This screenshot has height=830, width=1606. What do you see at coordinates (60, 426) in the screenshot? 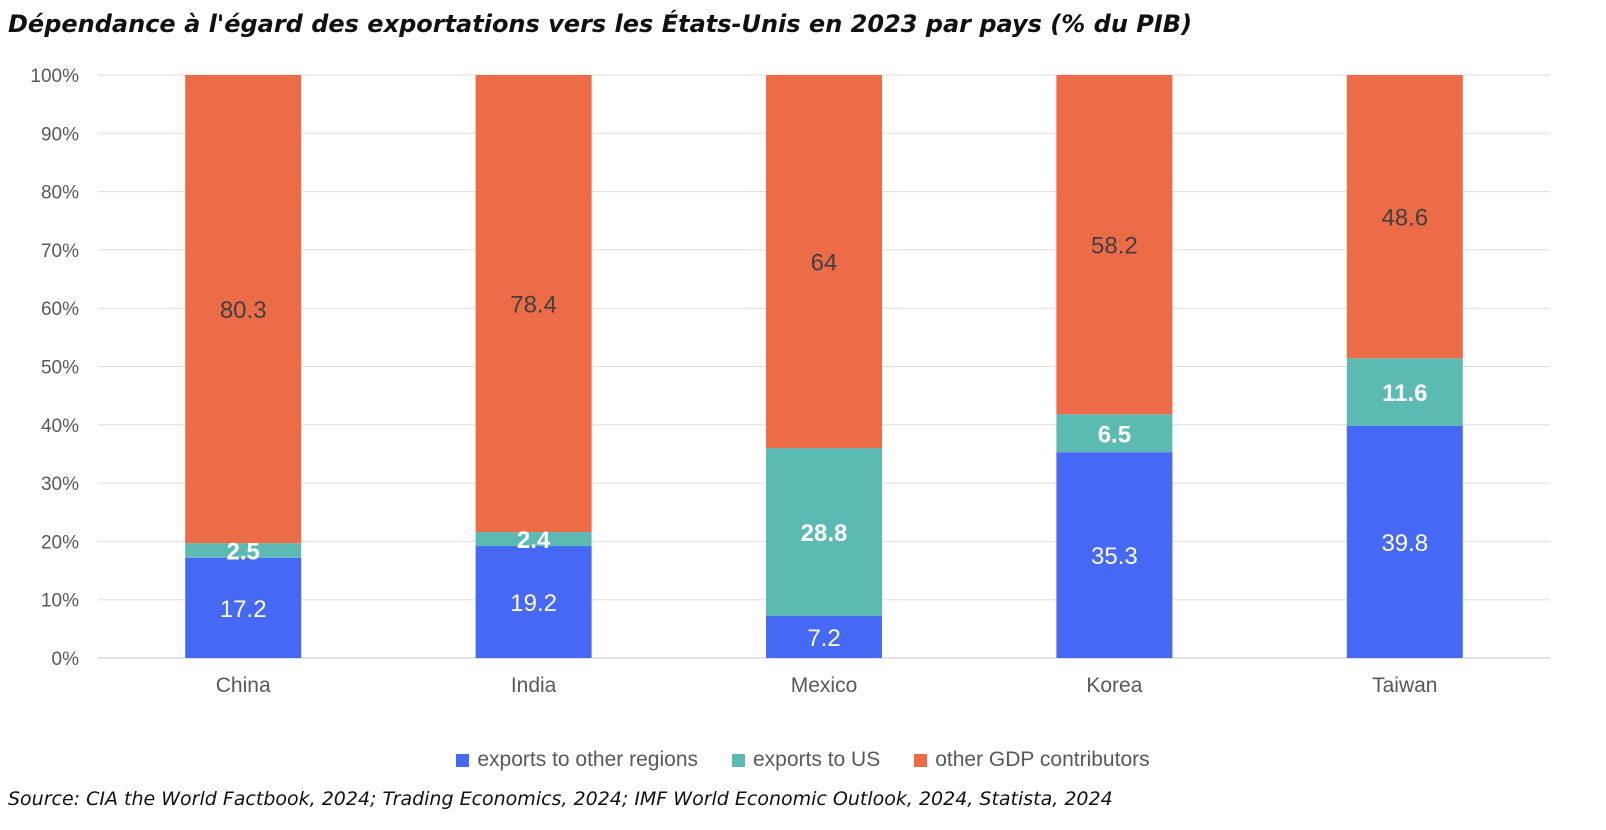
I see `y-tick-label: 40%` at bounding box center [60, 426].